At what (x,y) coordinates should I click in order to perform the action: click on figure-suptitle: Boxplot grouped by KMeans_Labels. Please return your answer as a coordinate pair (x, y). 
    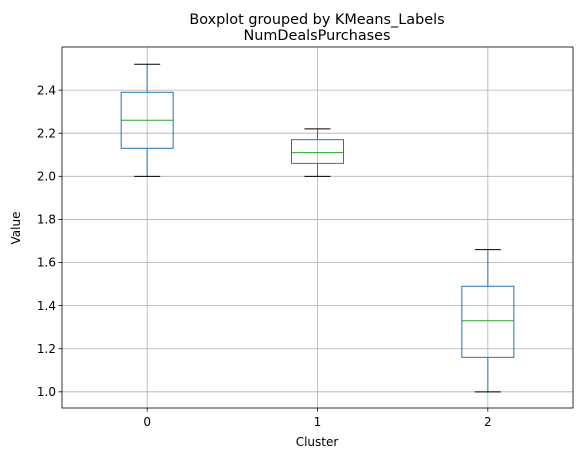
    Looking at the image, I should click on (316, 20).